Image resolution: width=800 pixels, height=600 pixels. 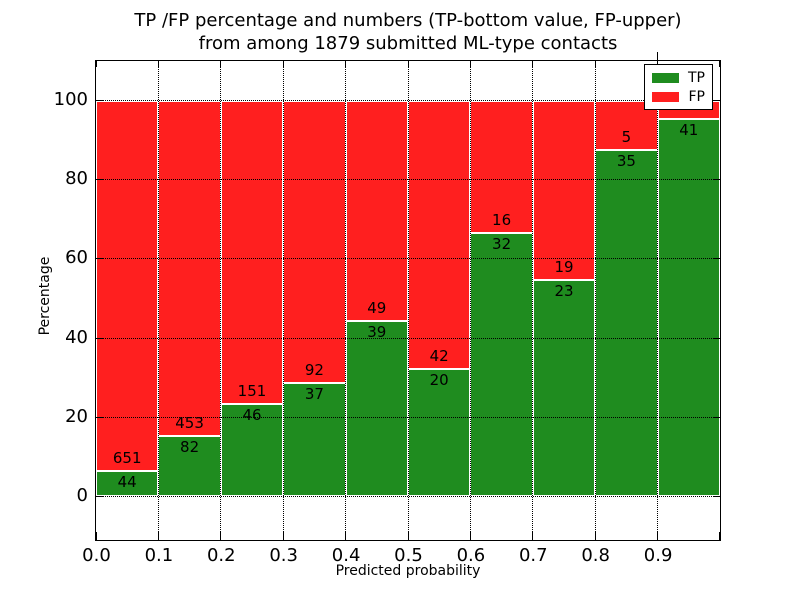 I want to click on bar-tp-value: 20, so click(x=439, y=379).